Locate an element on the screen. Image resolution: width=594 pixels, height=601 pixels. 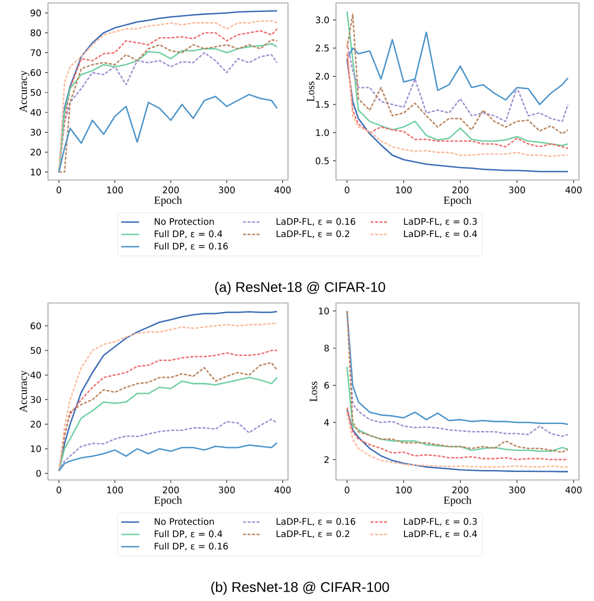
y-tick-label: 2.0 is located at coordinates (322, 76).